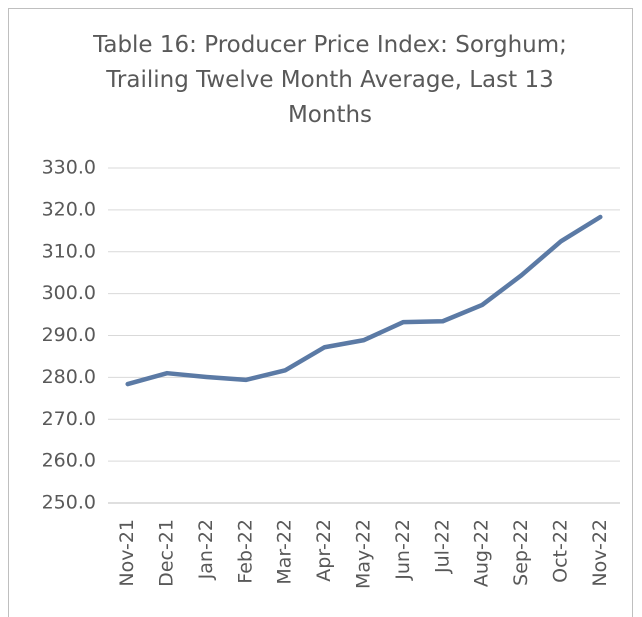  I want to click on x-tick-label: Feb-22, so click(245, 551).